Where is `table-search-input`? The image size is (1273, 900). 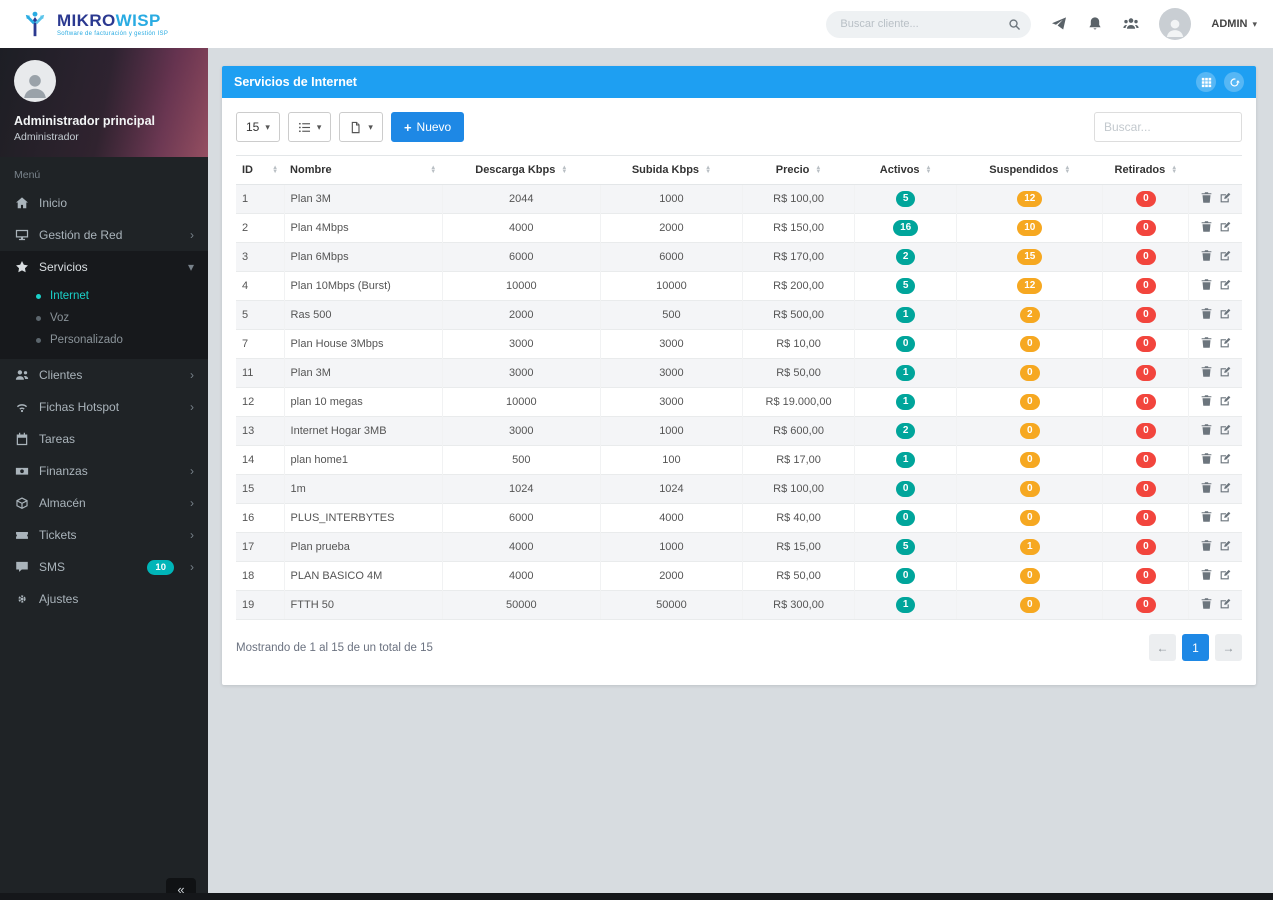
table-search-input is located at coordinates (1168, 127).